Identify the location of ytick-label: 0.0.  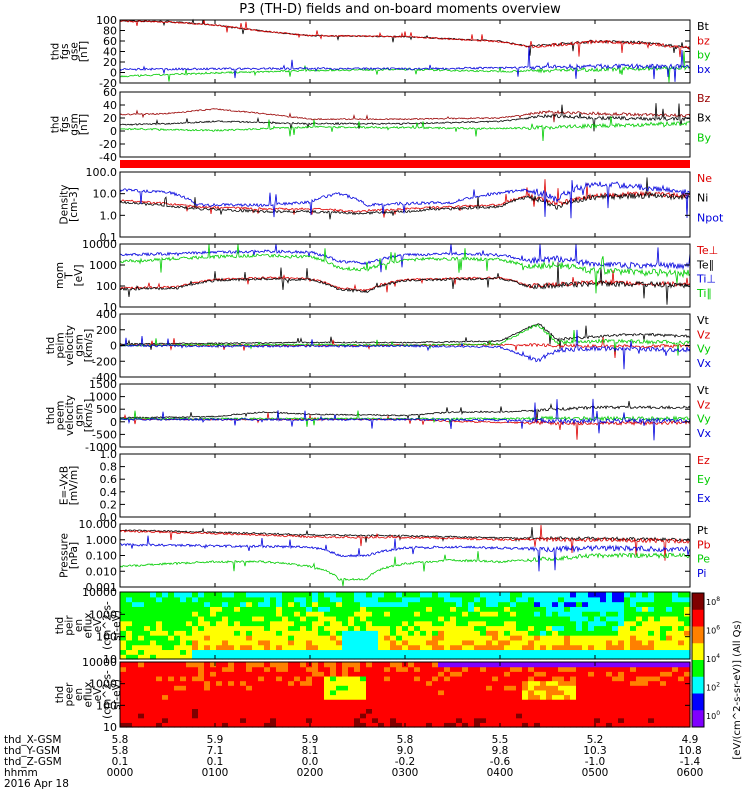
(109, 517).